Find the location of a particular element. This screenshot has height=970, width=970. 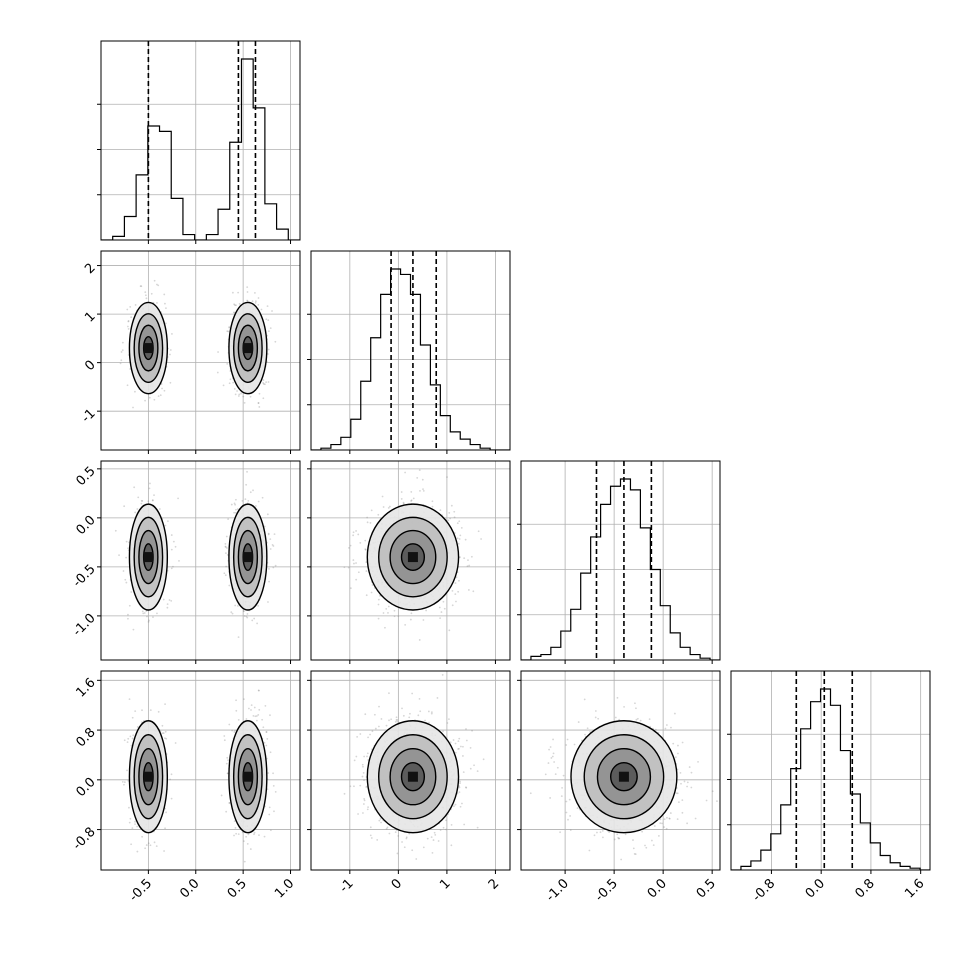

x-tick-label: 0.8 is located at coordinates (865, 888).